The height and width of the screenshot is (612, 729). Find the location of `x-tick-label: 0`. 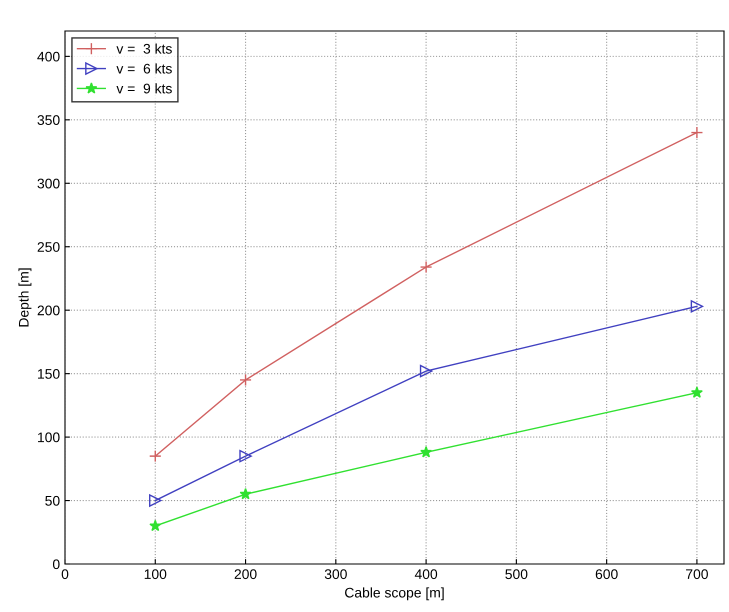

x-tick-label: 0 is located at coordinates (65, 574).